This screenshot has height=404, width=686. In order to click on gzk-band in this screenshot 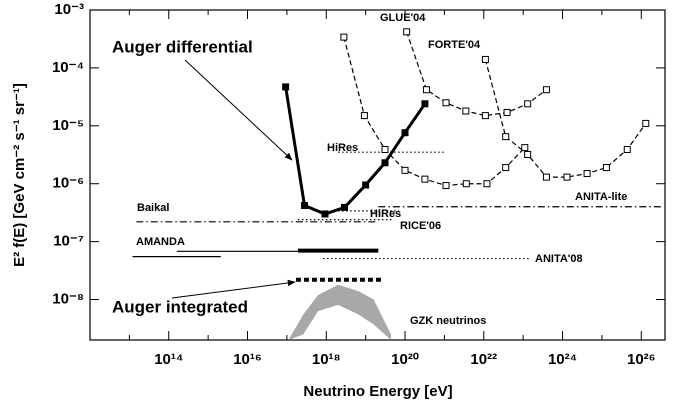, I will do `click(339, 312)`.